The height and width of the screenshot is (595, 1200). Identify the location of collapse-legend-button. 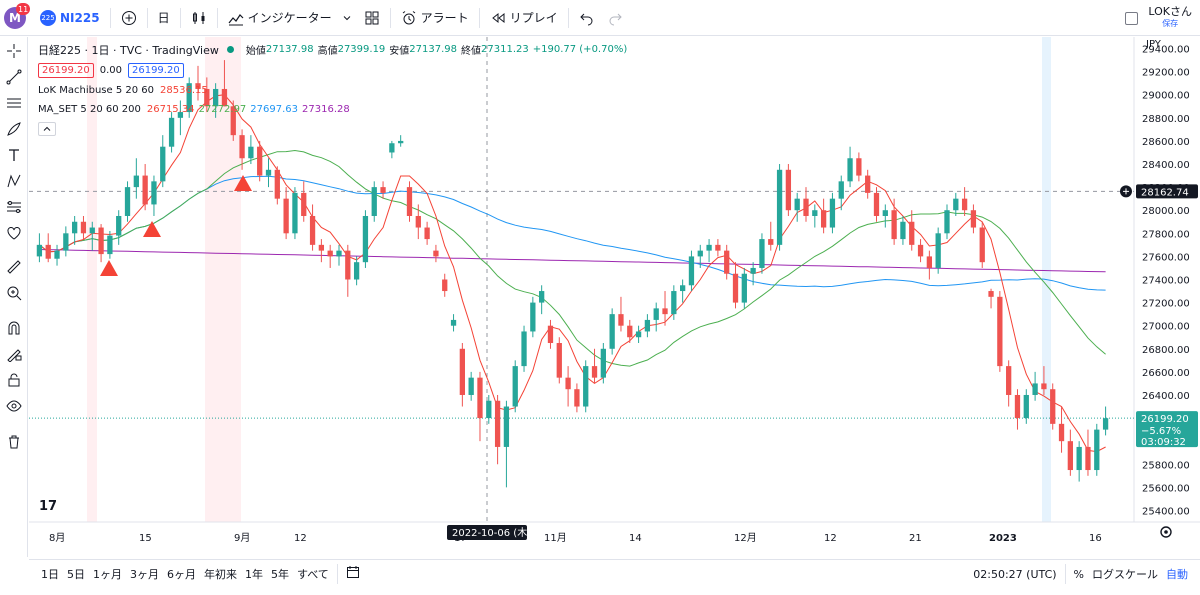
(47, 128).